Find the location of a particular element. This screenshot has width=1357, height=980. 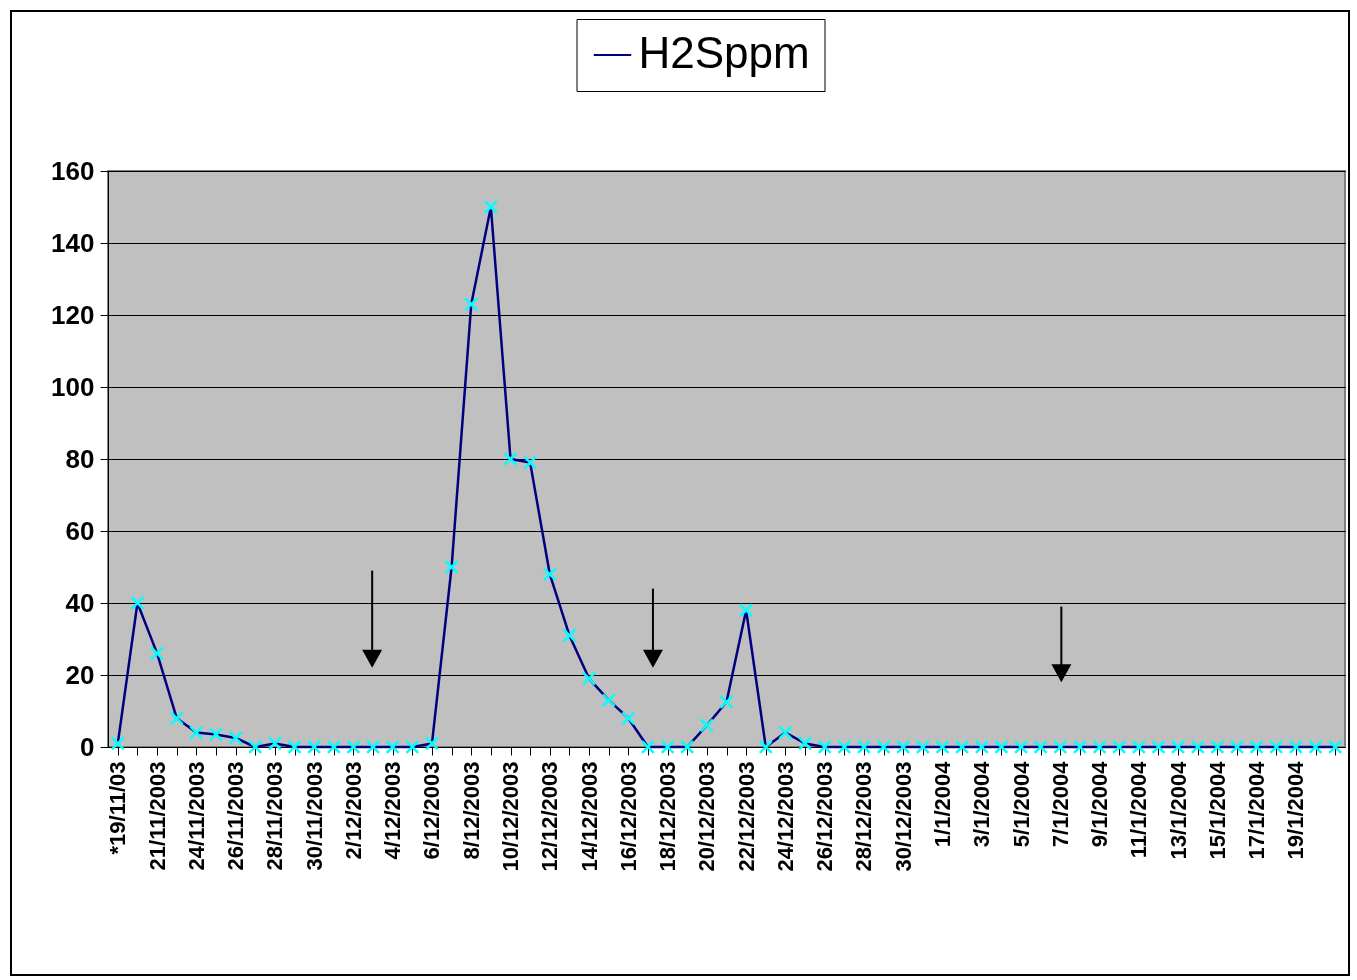

x-tick-label: 19/1/2004 is located at coordinates (1296, 810).